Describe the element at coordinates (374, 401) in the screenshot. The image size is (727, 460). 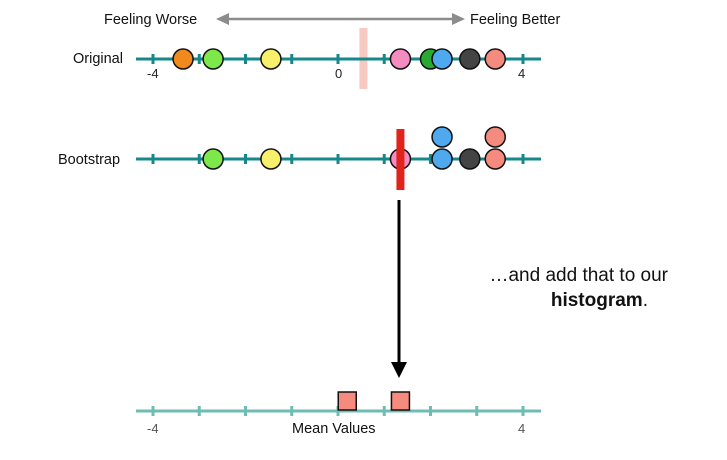
I see `histogram-squares` at that location.